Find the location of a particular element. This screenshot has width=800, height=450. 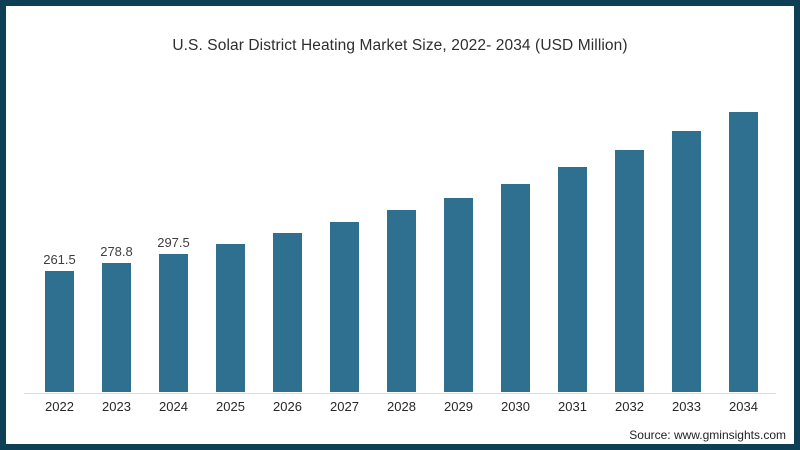

bar-wrap: 297.5 is located at coordinates (173, 313).